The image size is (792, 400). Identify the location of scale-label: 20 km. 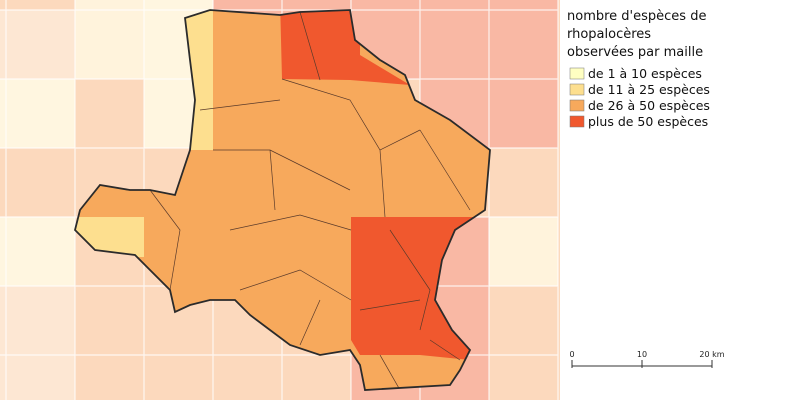
(711, 354).